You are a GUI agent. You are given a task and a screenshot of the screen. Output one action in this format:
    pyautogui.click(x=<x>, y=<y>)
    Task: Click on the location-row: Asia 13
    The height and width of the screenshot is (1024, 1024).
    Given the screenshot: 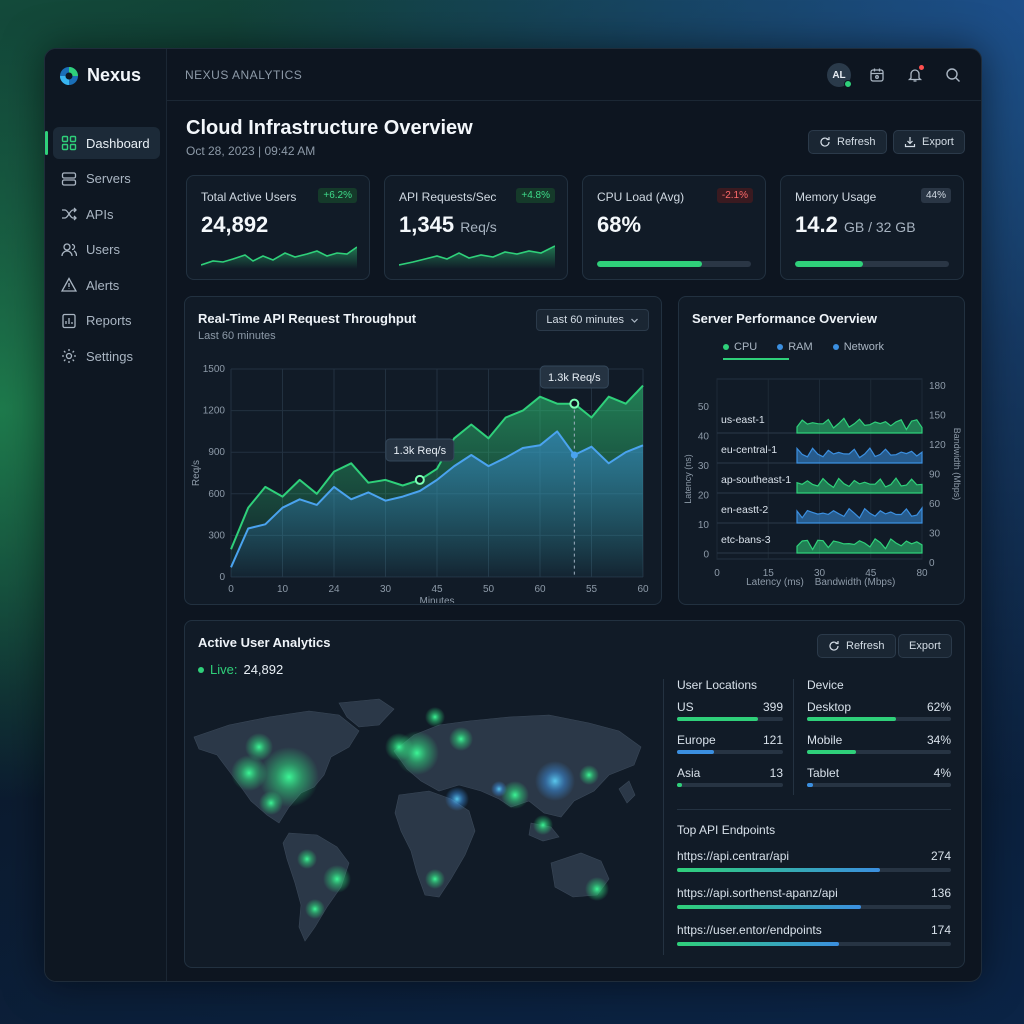 What is the action you would take?
    pyautogui.click(x=730, y=782)
    